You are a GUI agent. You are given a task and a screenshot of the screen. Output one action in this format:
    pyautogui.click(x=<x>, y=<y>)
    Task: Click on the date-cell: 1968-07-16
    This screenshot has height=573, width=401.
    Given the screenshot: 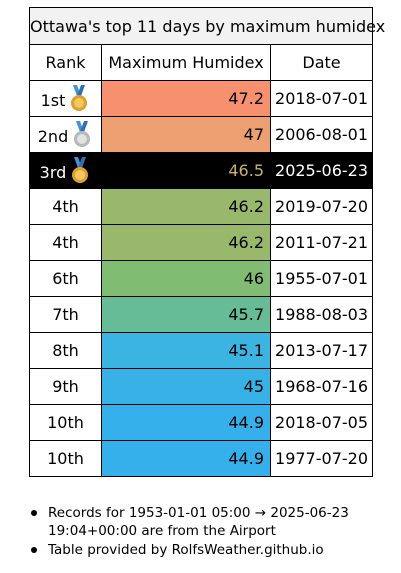 What is the action you would take?
    pyautogui.click(x=321, y=386)
    